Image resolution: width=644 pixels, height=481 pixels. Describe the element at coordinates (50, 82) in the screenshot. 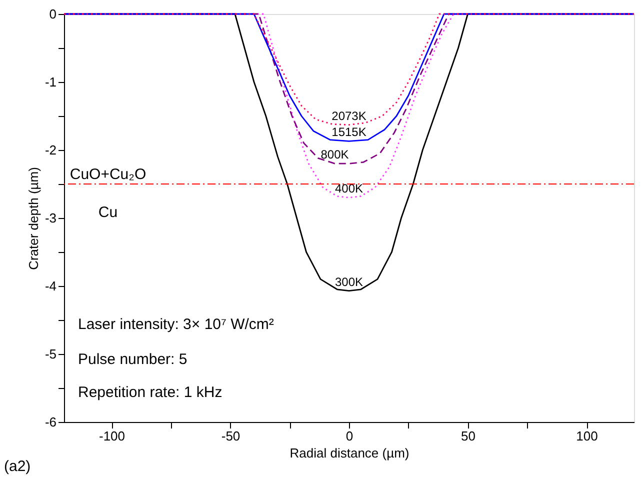

I see `y-tick-label: -1` at that location.